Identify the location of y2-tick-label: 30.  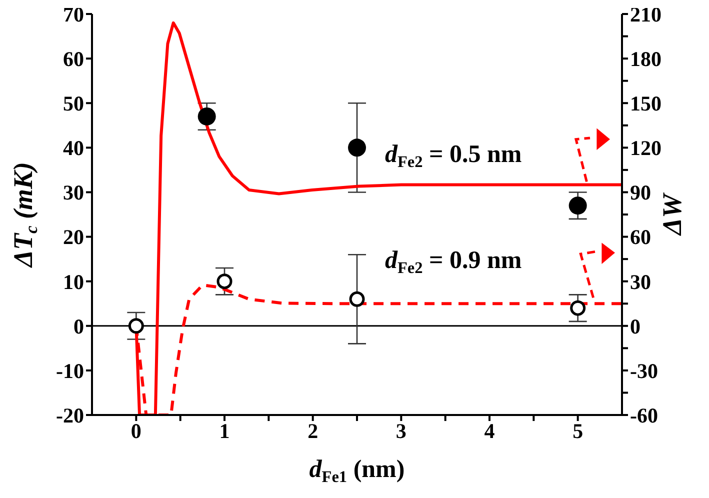
(640, 282).